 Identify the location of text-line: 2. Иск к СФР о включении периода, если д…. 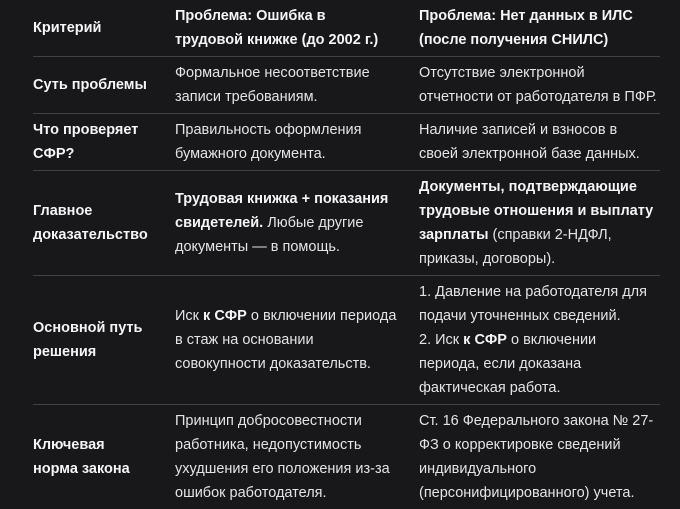
(539, 364).